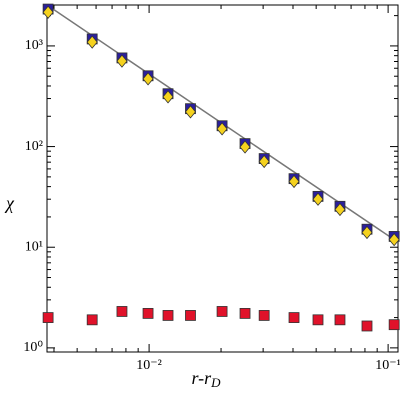 The width and height of the screenshot is (400, 396). What do you see at coordinates (9, 203) in the screenshot?
I see `y-axis-label: χ` at bounding box center [9, 203].